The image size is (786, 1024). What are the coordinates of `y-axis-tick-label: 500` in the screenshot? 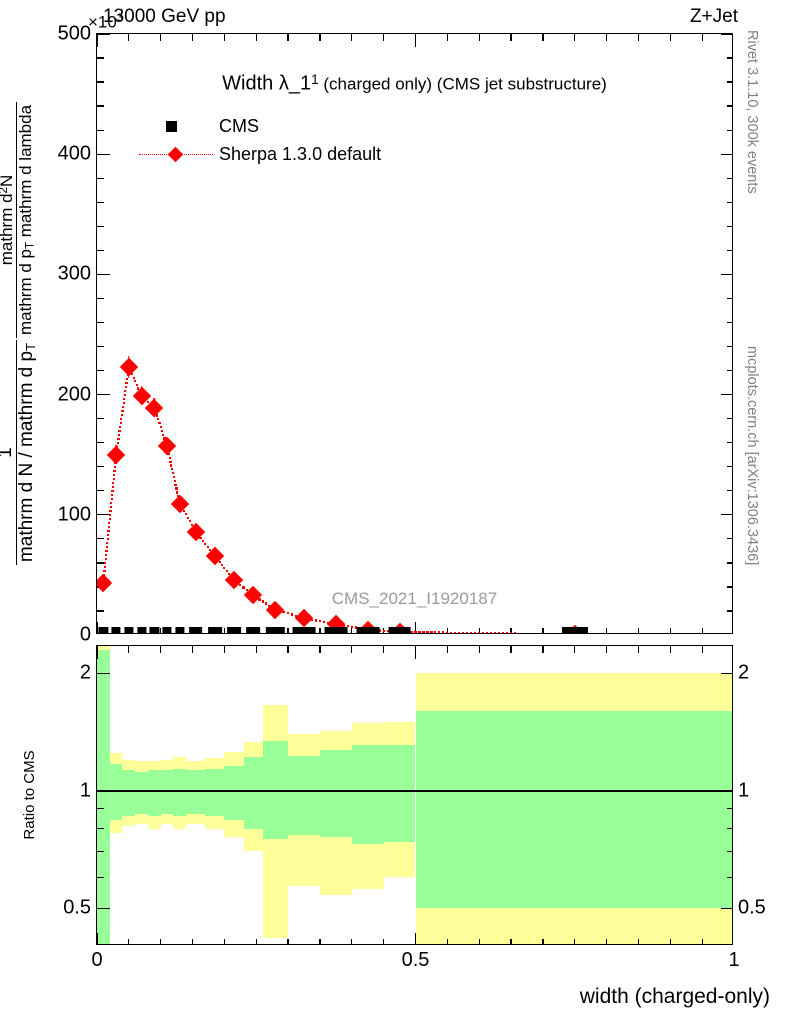 It's located at (74, 33).